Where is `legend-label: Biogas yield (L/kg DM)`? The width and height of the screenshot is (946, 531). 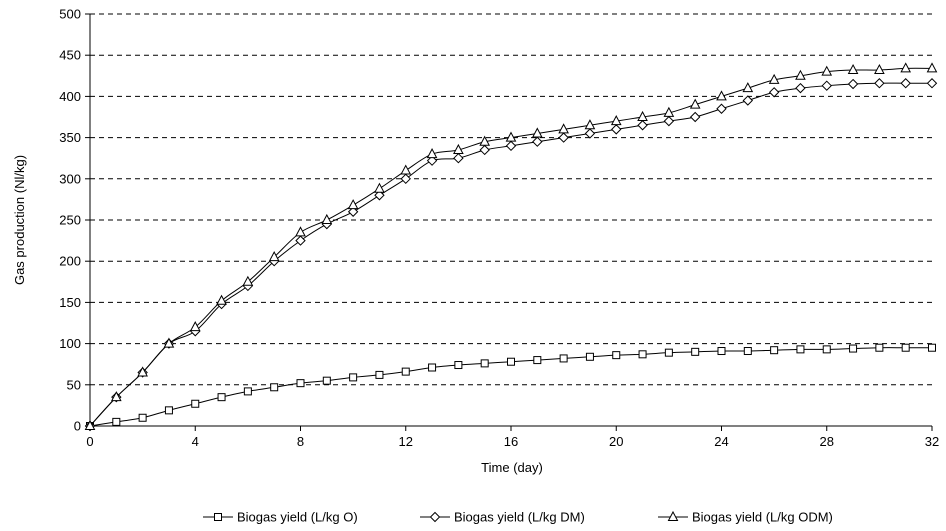 legend-label: Biogas yield (L/kg DM) is located at coordinates (519, 517).